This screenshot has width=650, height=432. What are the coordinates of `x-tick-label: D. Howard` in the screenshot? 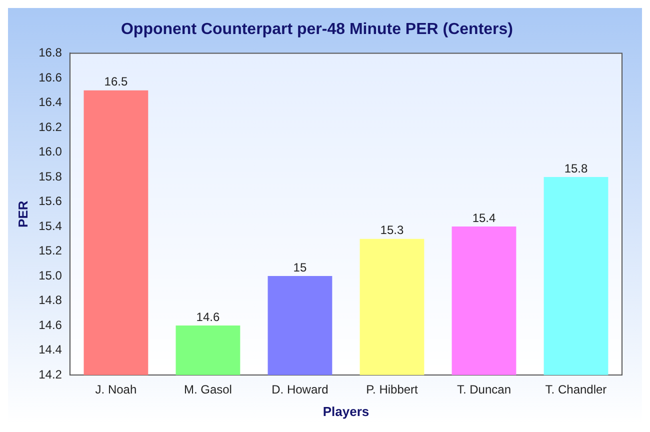 It's located at (300, 389).